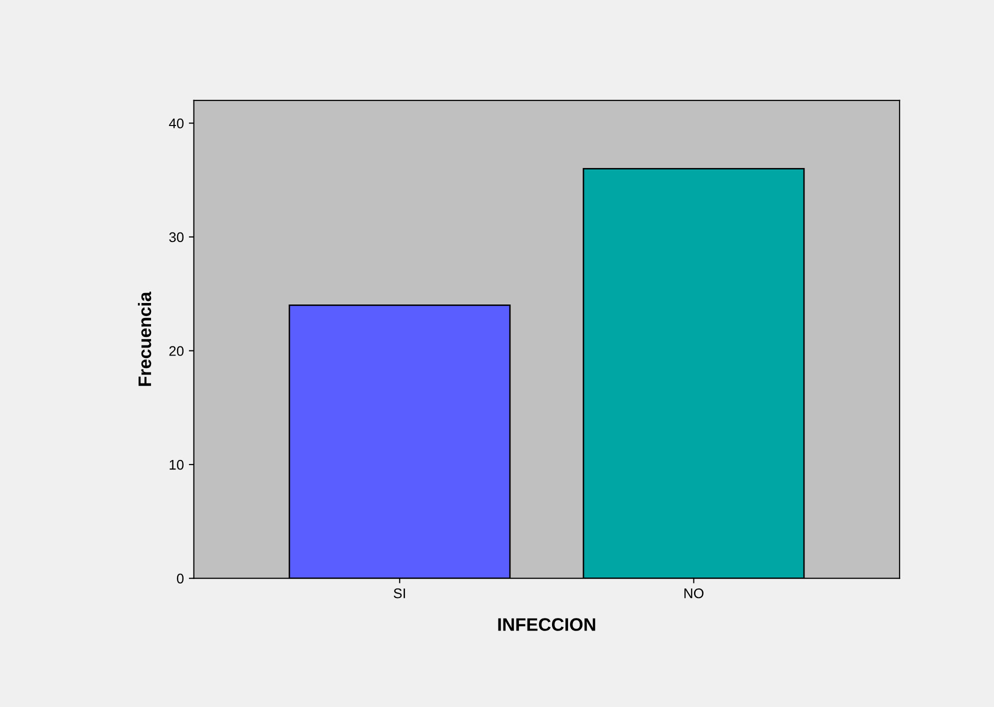 This screenshot has height=707, width=994. What do you see at coordinates (547, 624) in the screenshot?
I see `x-axis-title: INFECCION` at bounding box center [547, 624].